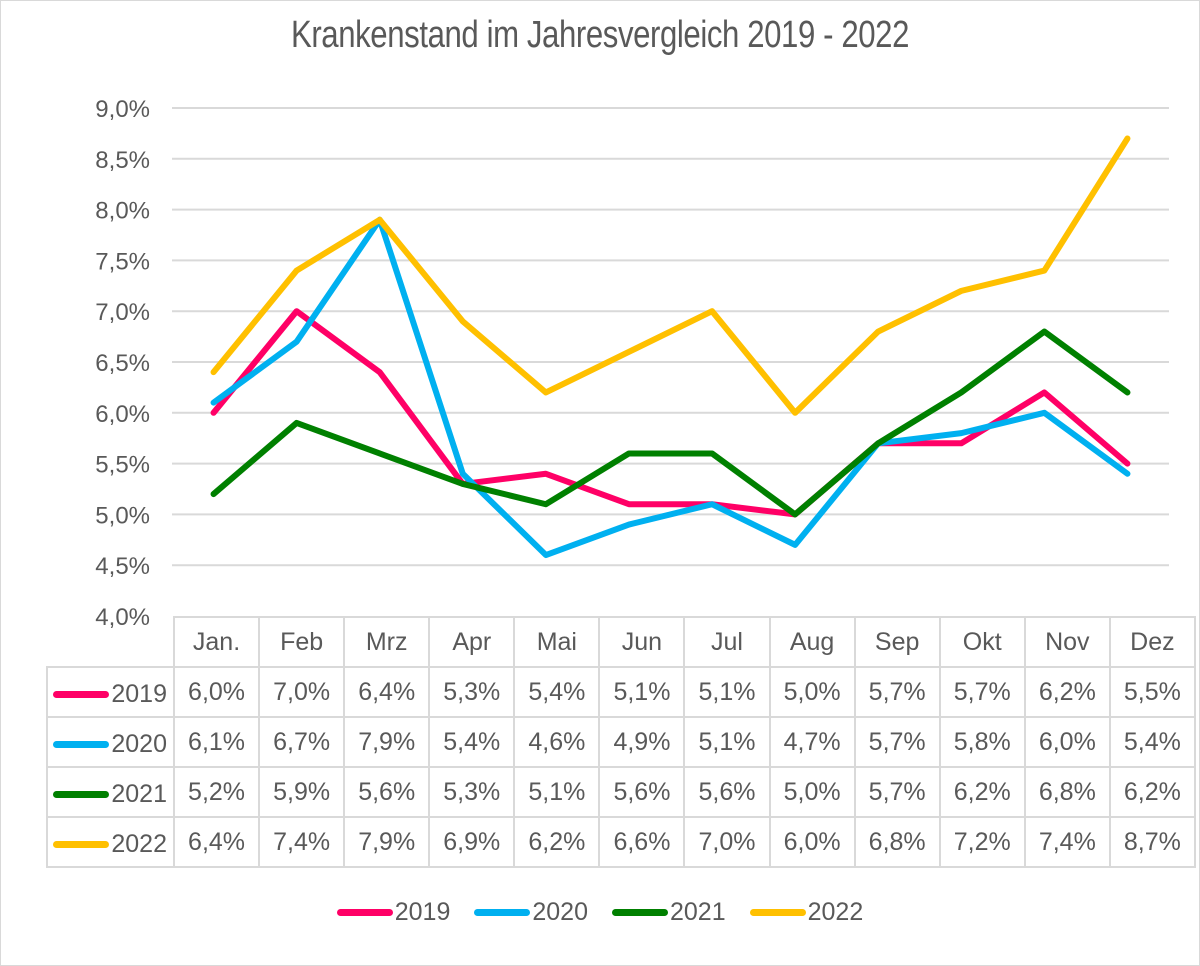 The height and width of the screenshot is (966, 1200). I want to click on table-cell: 8,7%, so click(1152, 842).